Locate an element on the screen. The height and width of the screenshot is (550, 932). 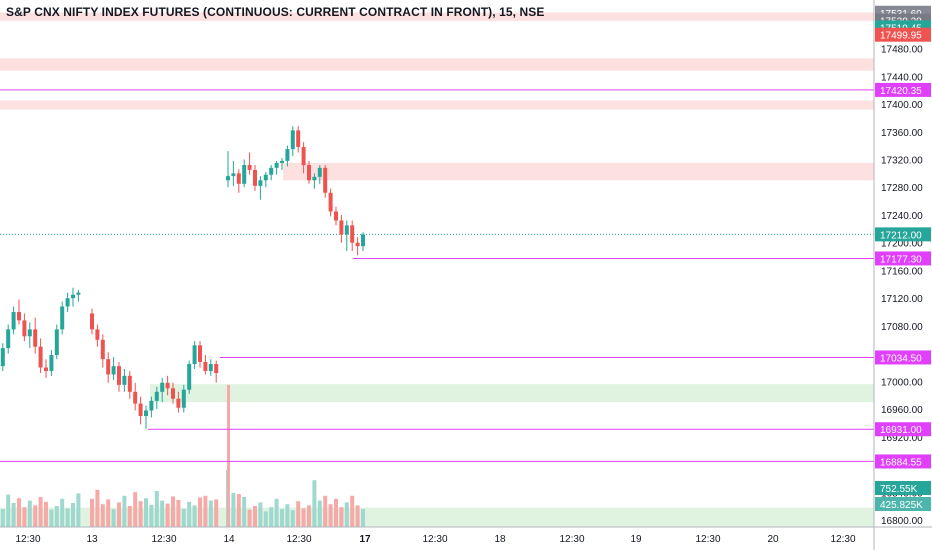
x-tick-label: 17 is located at coordinates (365, 539).